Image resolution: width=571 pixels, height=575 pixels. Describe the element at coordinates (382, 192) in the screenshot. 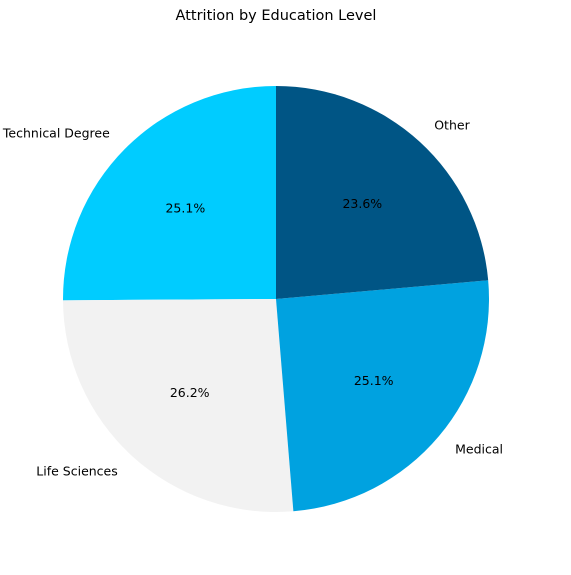

I see `pie-slice-other` at that location.